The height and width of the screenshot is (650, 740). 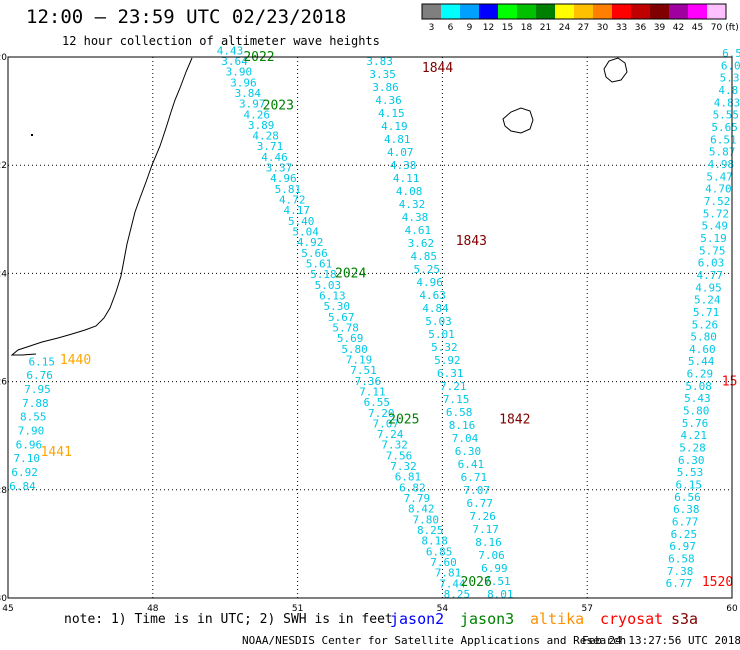 I want to click on satellite-jason3-label: jason3, so click(x=487, y=619).